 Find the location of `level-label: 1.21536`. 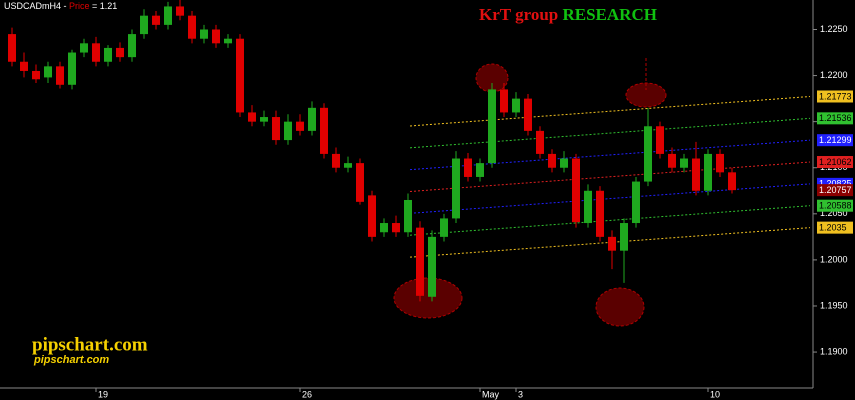

level-label: 1.21536 is located at coordinates (835, 118).